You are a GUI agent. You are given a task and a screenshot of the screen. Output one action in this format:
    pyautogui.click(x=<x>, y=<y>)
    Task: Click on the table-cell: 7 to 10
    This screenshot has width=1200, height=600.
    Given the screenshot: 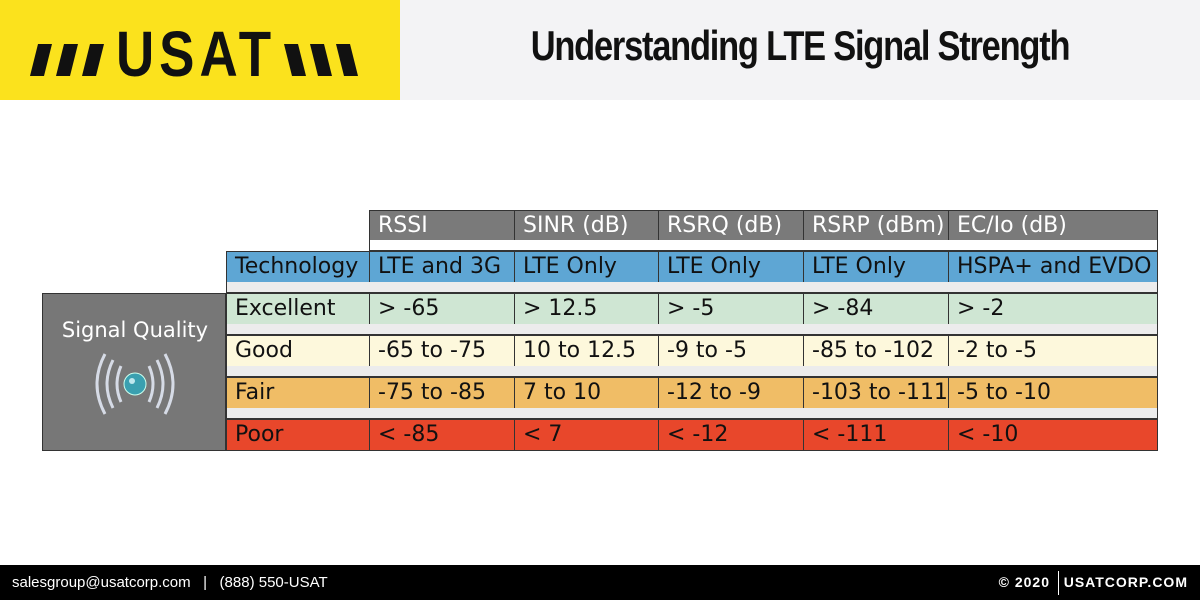 What is the action you would take?
    pyautogui.click(x=586, y=393)
    